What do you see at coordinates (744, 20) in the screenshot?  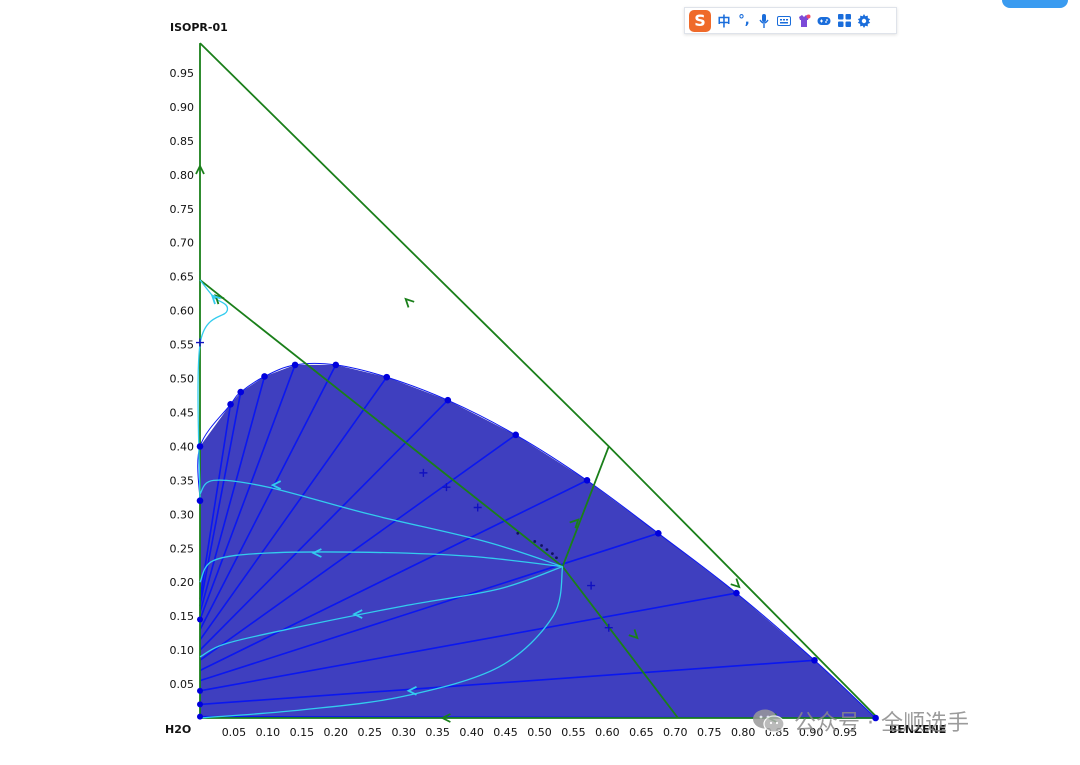 I see `ime-punctuation-toggle: °,` at bounding box center [744, 20].